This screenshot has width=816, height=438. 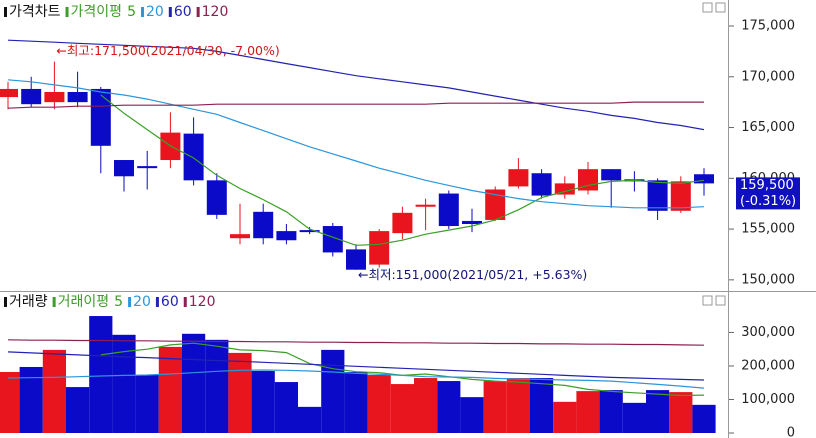 I want to click on y-tick-label: 170,000, so click(x=768, y=76).